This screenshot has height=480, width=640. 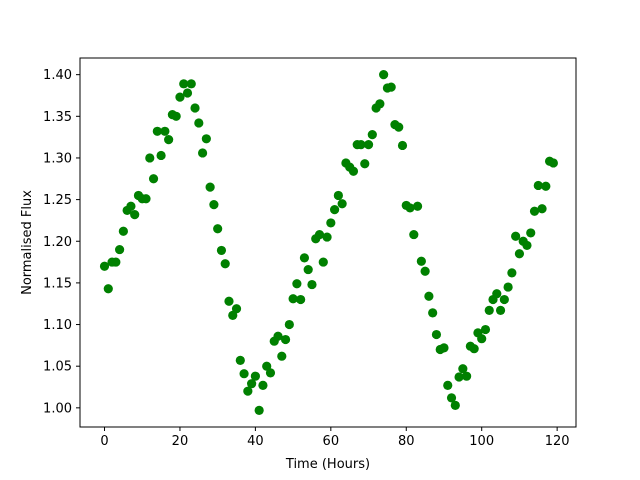 What do you see at coordinates (57, 117) in the screenshot?
I see `y-tick-label: 1.35` at bounding box center [57, 117].